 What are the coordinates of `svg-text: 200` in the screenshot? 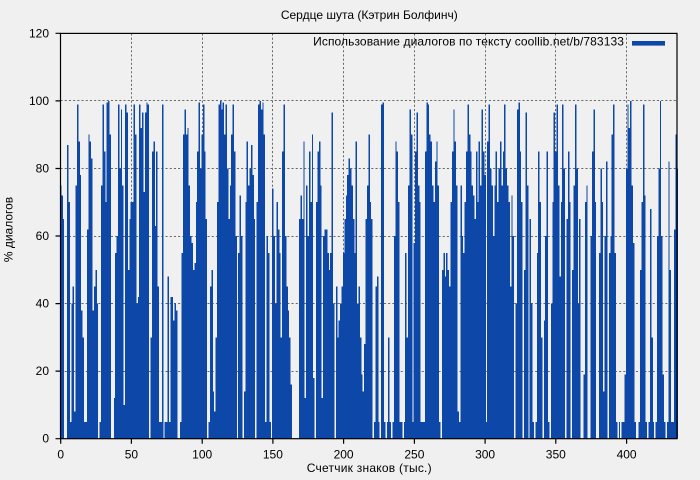 It's located at (344, 455).